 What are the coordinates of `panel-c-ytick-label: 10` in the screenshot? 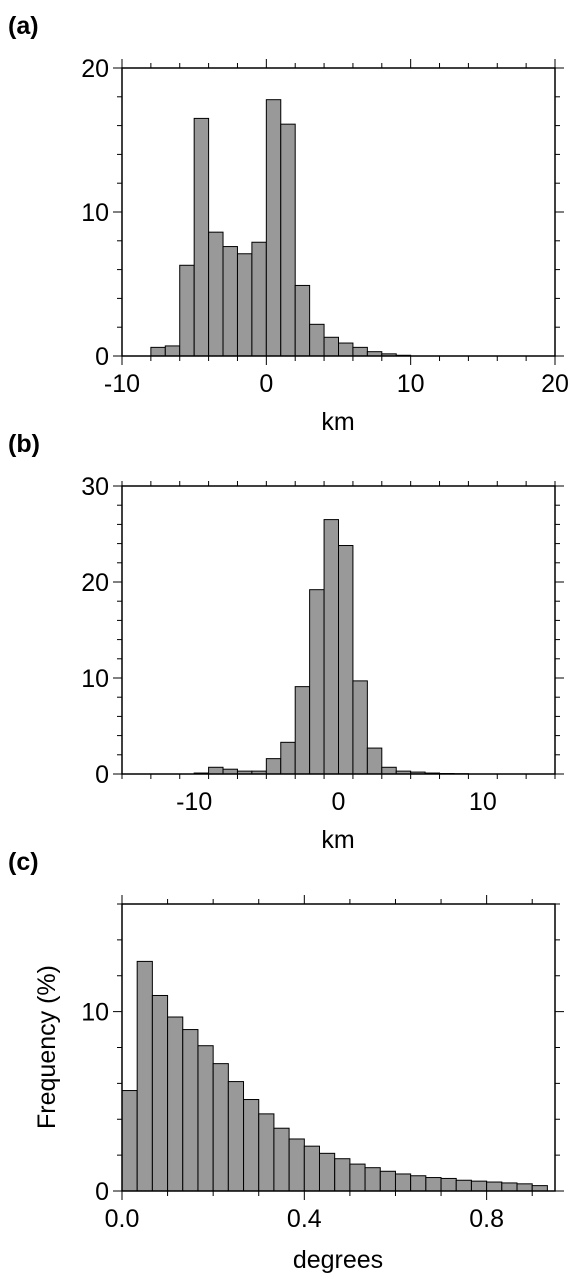 It's located at (95, 1013).